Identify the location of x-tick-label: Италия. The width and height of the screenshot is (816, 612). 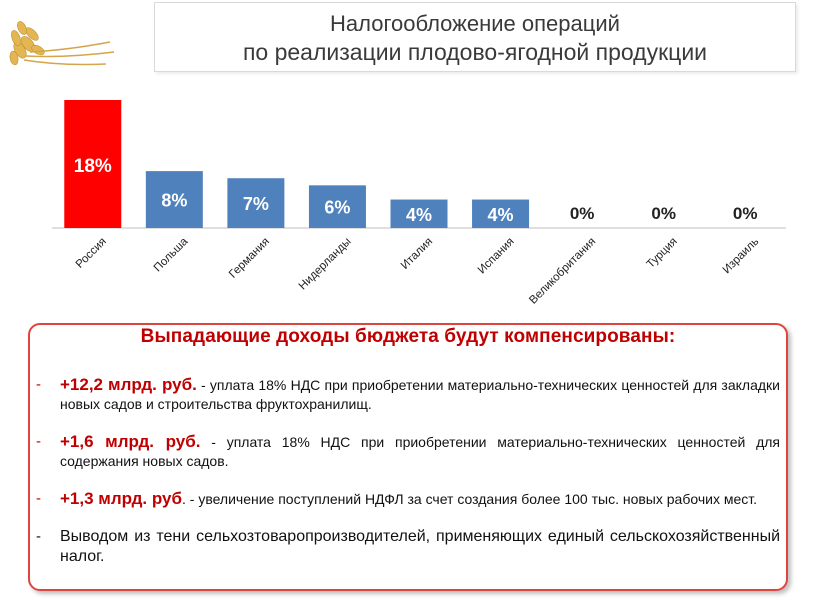
(417, 254).